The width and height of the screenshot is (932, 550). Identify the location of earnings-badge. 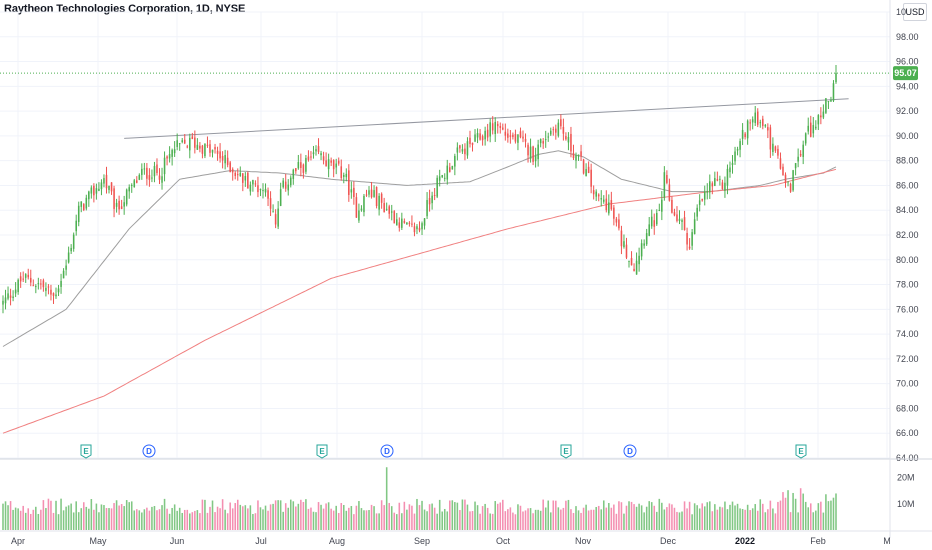
(322, 451).